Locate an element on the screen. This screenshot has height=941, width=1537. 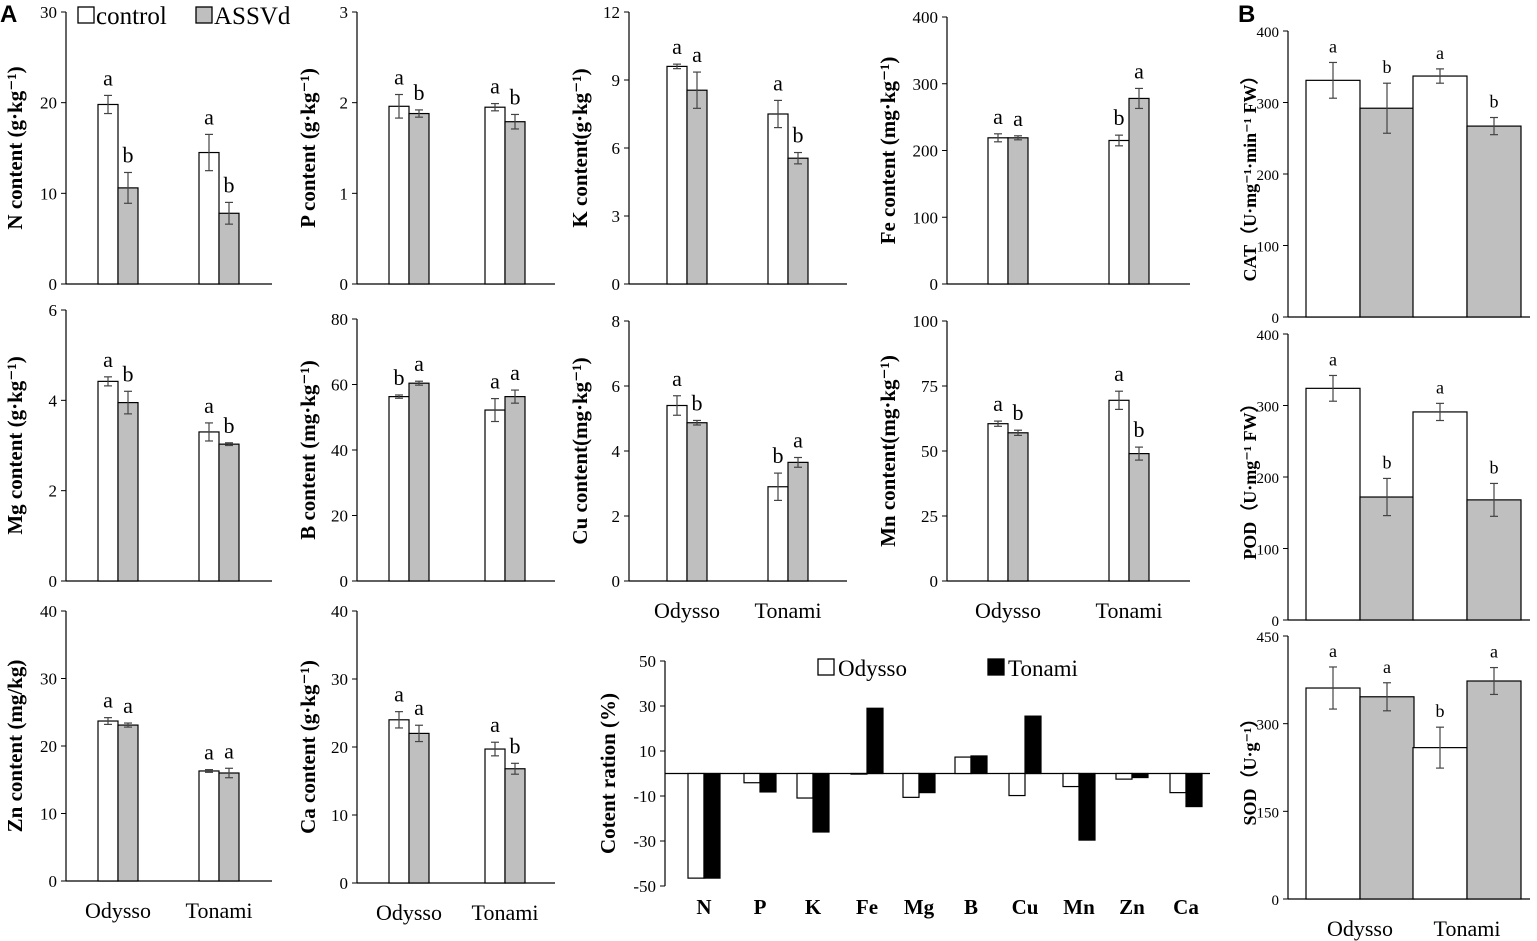
x-tick-label: Tonami is located at coordinates (505, 912).